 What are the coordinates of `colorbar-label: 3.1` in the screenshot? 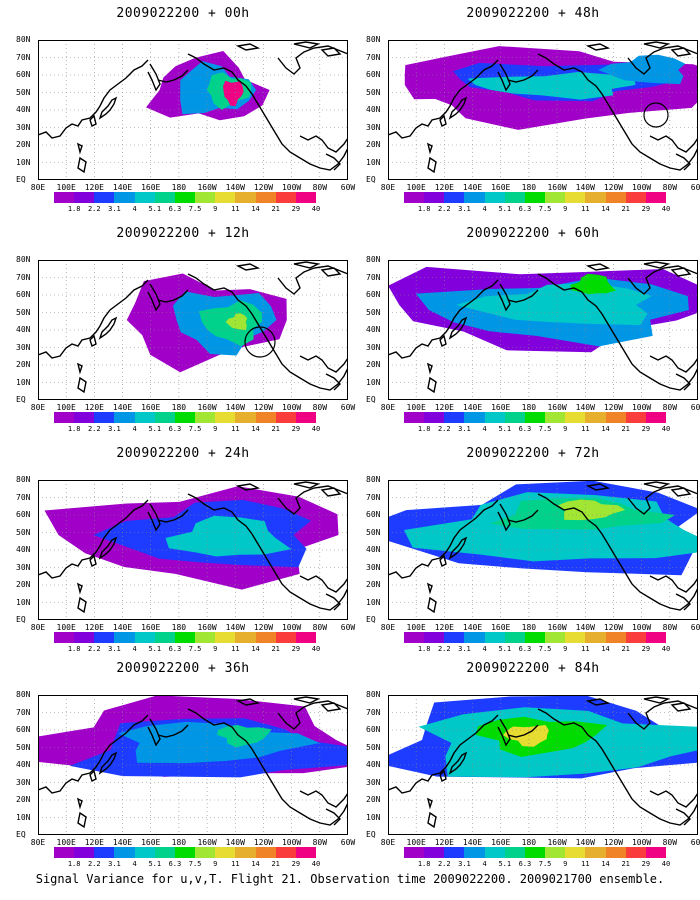 It's located at (114, 649).